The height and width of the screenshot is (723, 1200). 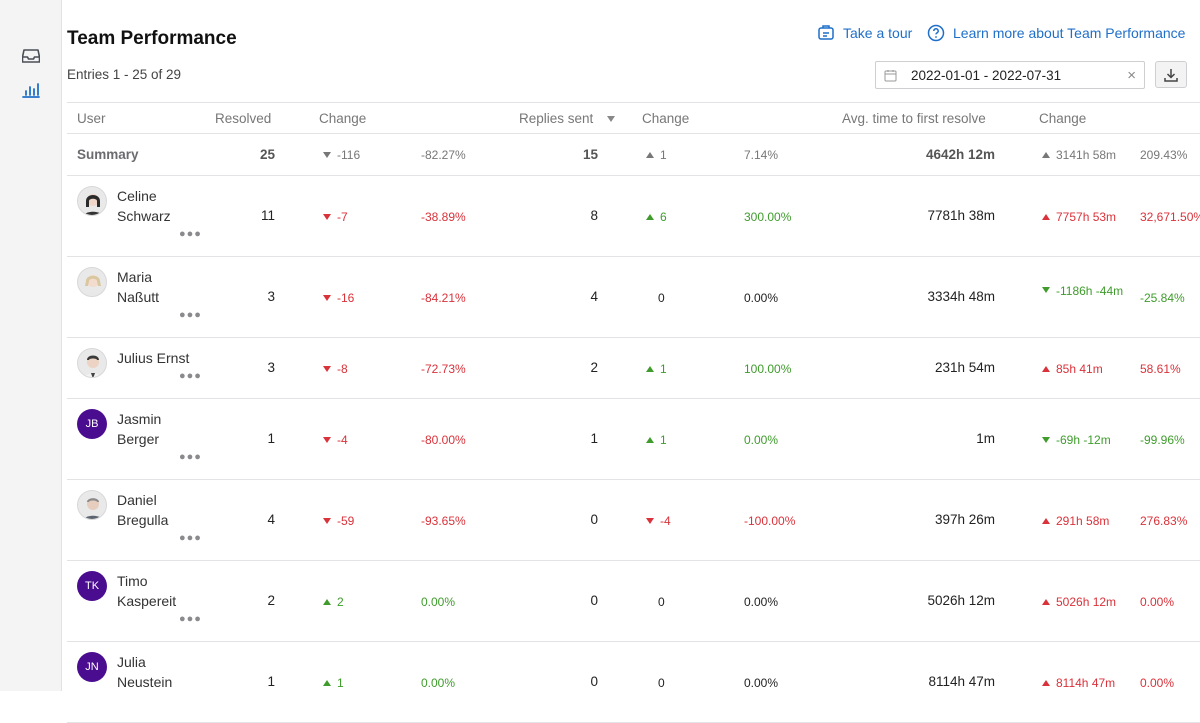 I want to click on resolved-value: 4, so click(x=271, y=519).